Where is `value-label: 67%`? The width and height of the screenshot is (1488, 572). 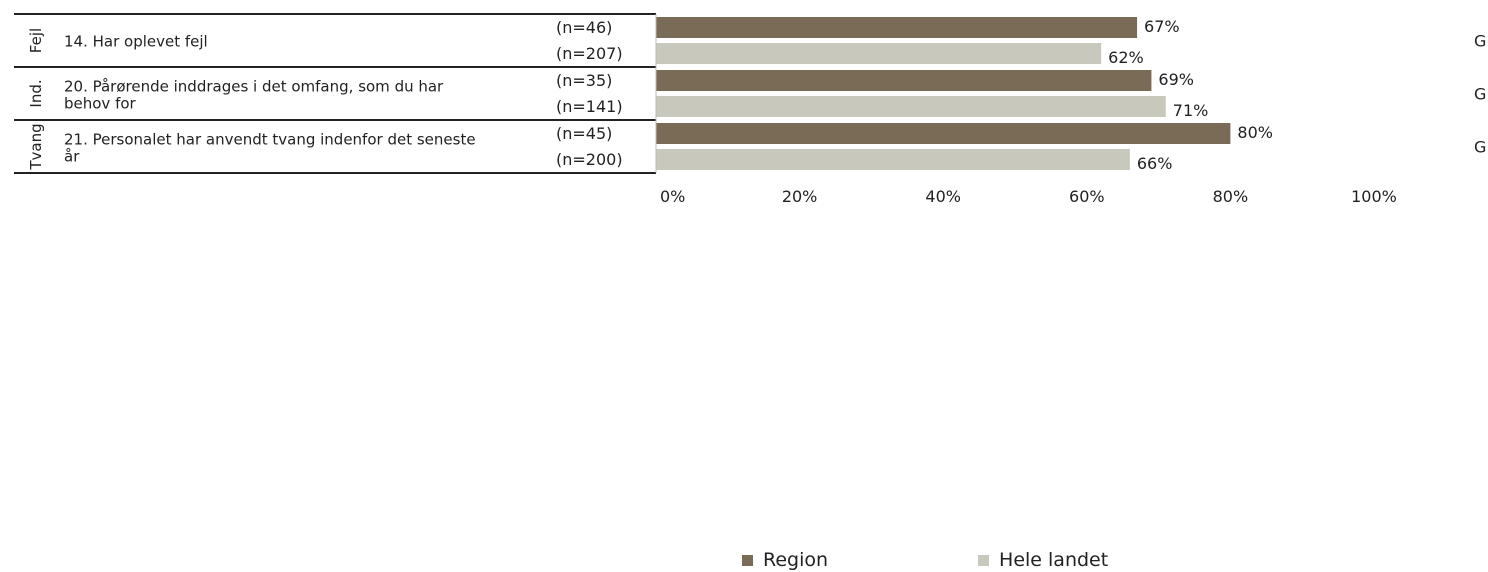
value-label: 67% is located at coordinates (1162, 26).